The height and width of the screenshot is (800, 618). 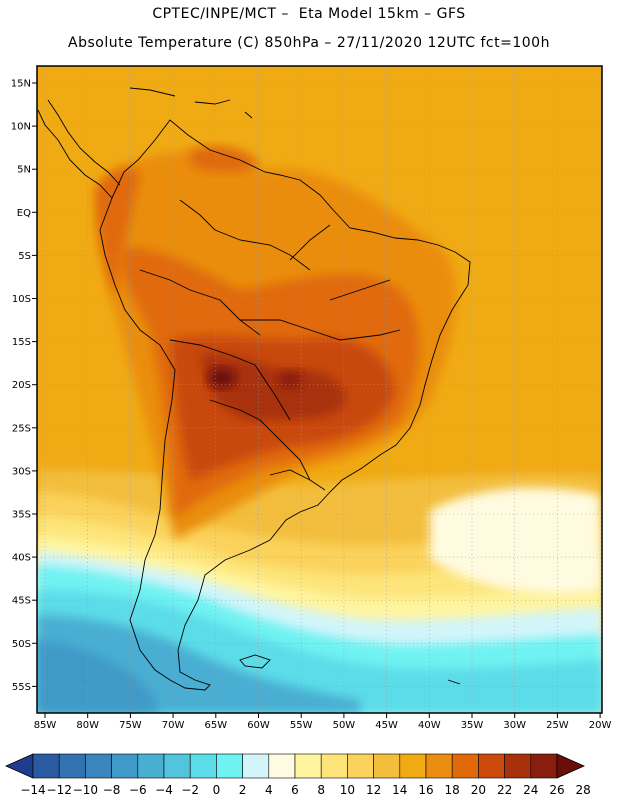 I want to click on colorbar-label: 26, so click(x=556, y=790).